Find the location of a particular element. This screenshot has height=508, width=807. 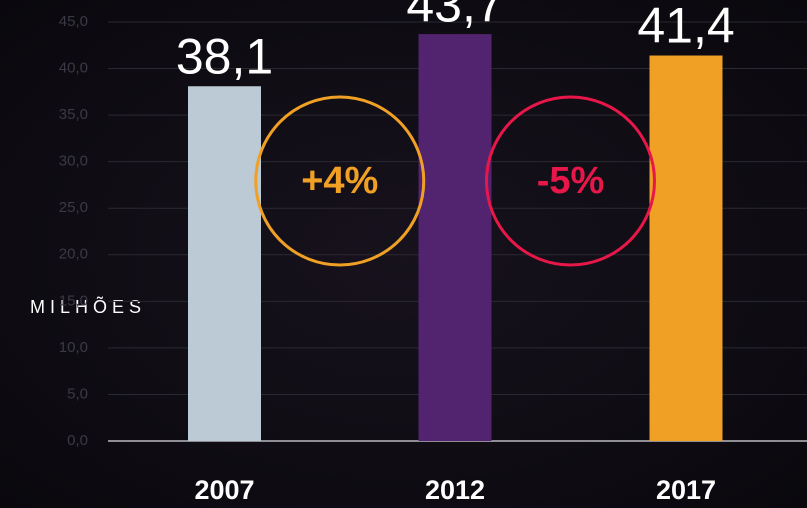

y-tick-label: 15,0 is located at coordinates (73, 300).